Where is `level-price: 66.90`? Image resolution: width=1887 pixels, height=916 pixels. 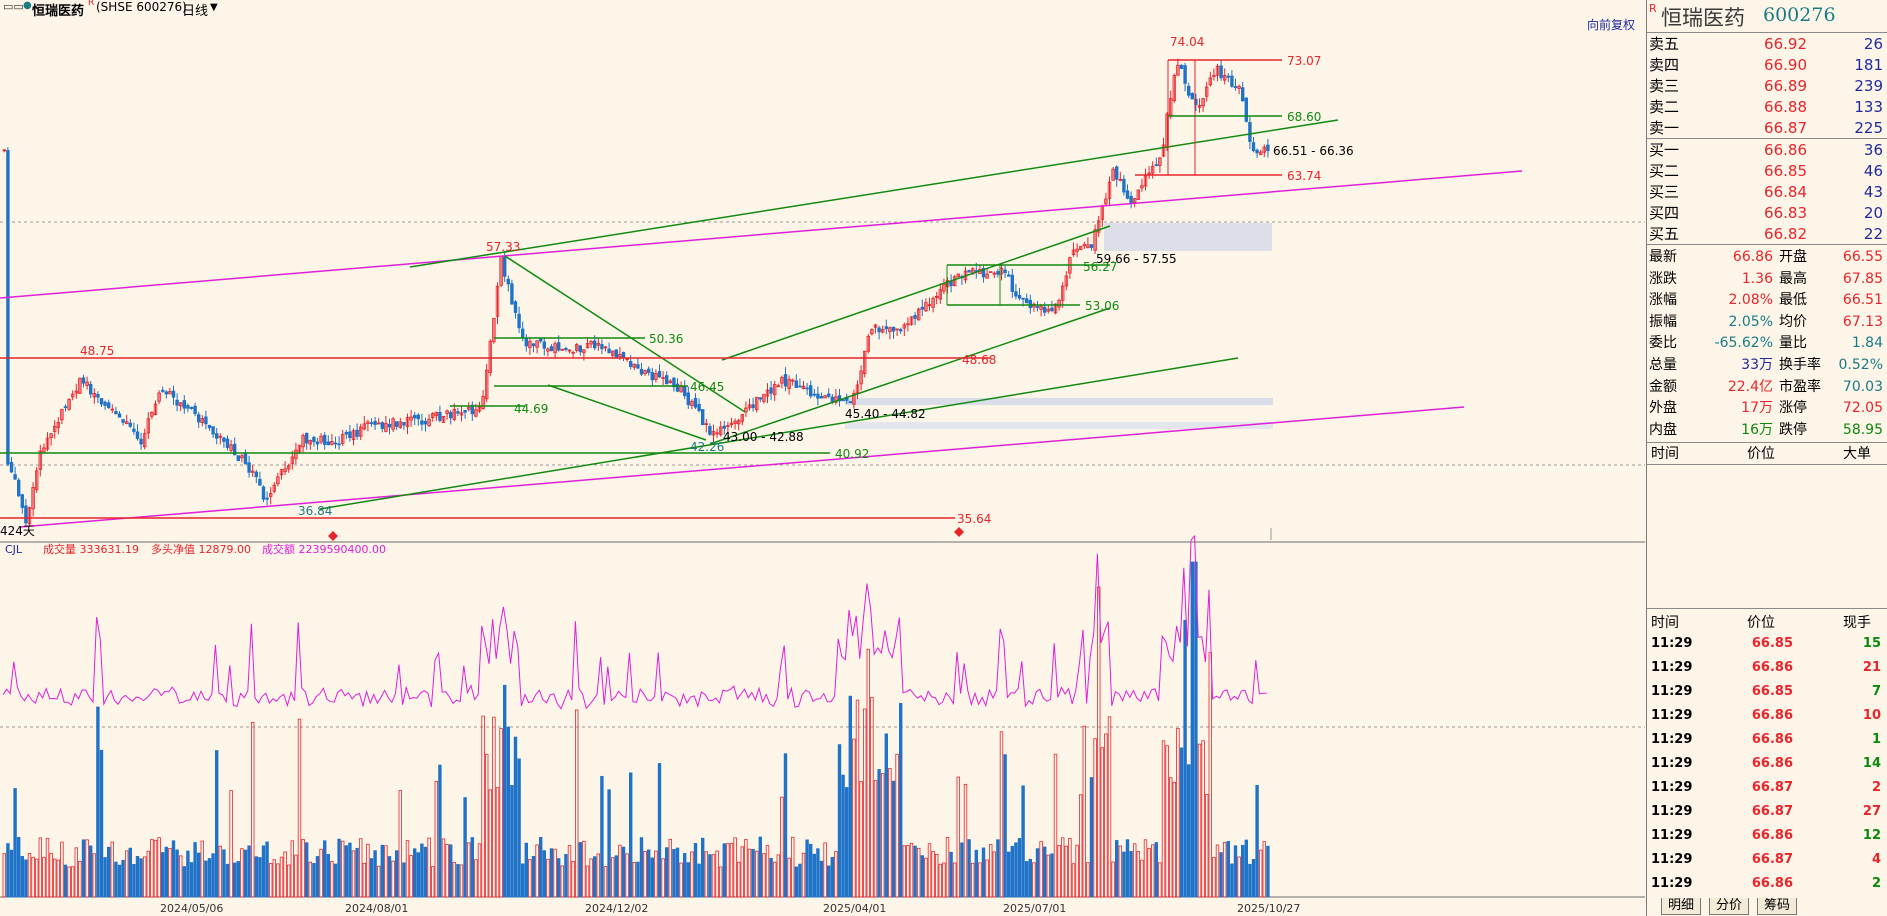
level-price: 66.90 is located at coordinates (1785, 65).